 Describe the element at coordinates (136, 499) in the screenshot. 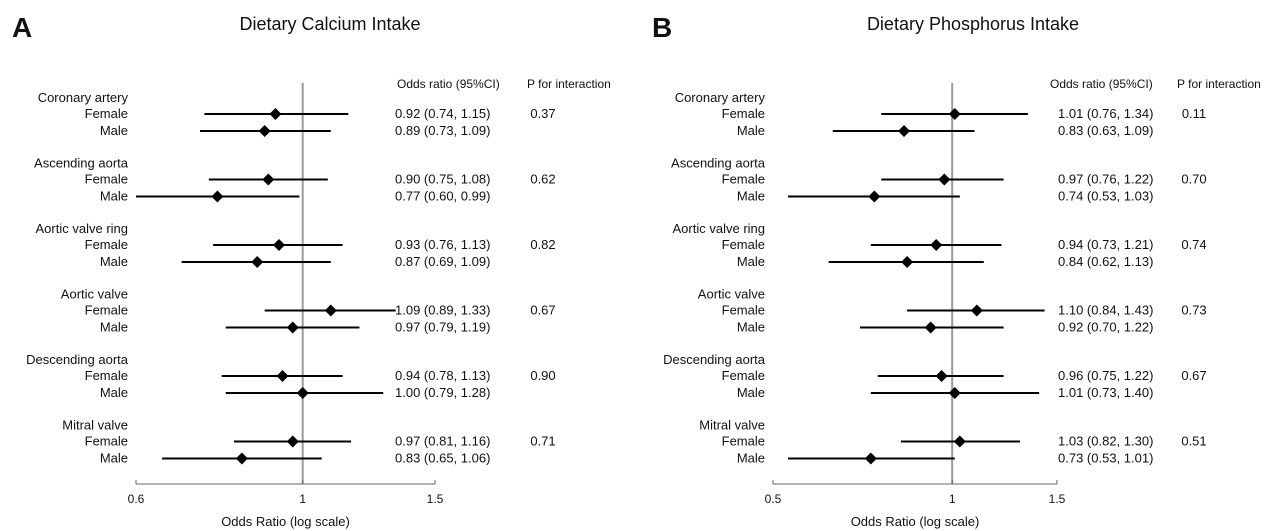

I see `x-tick-label: 0.6` at that location.